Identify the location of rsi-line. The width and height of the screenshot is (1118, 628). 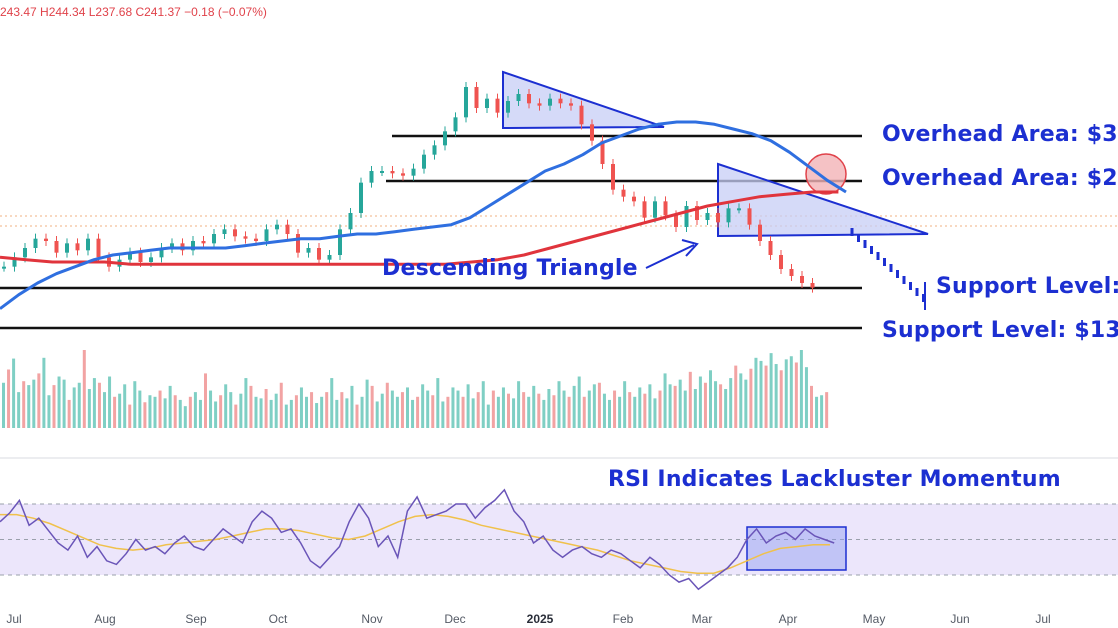
(417, 539).